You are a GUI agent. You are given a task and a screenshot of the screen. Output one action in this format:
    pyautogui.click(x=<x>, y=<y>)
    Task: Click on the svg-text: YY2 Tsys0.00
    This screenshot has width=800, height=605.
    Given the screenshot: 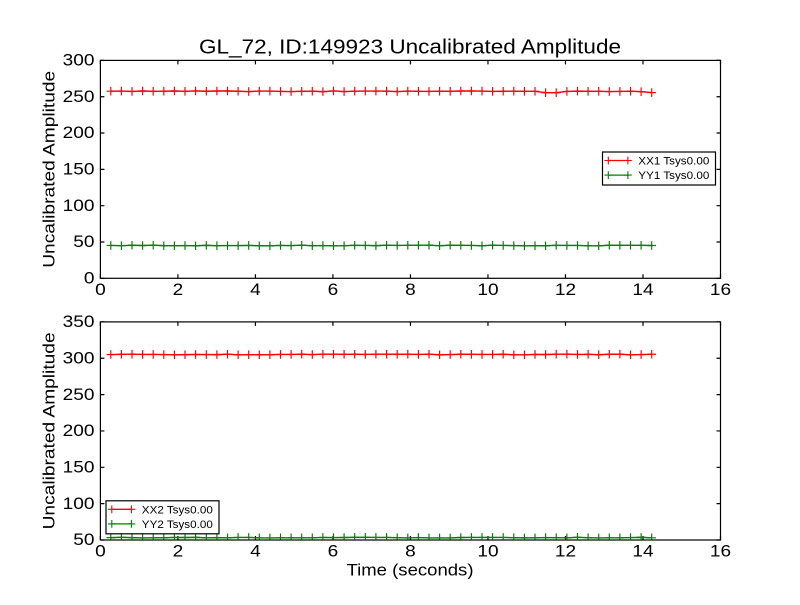 What is the action you would take?
    pyautogui.click(x=177, y=525)
    